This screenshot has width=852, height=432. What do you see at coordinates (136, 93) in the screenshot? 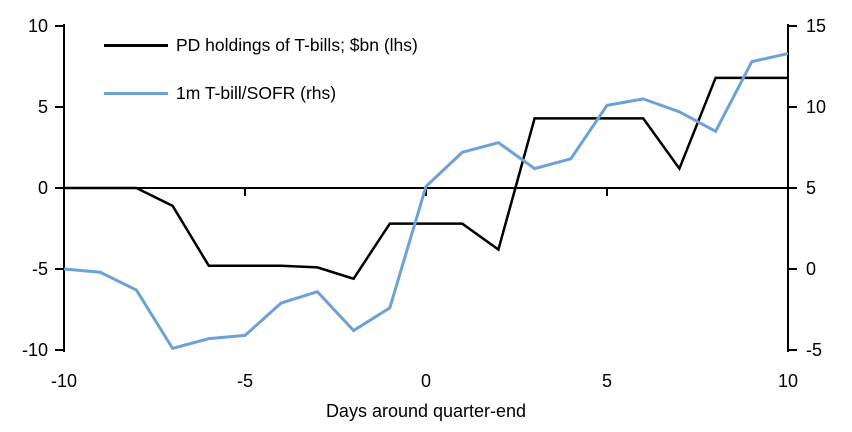
I see `legend-line-sample-blue` at bounding box center [136, 93].